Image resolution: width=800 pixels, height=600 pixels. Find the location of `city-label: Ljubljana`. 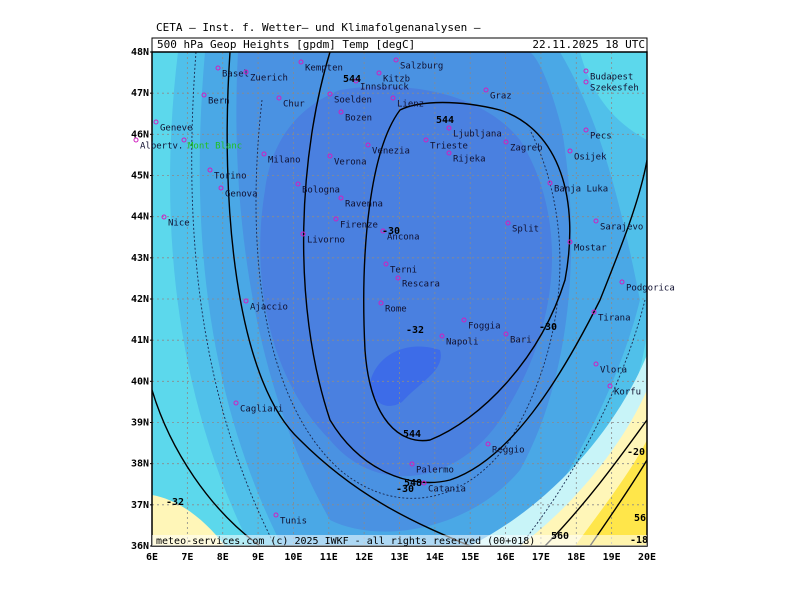

city-label: Ljubljana is located at coordinates (477, 135).